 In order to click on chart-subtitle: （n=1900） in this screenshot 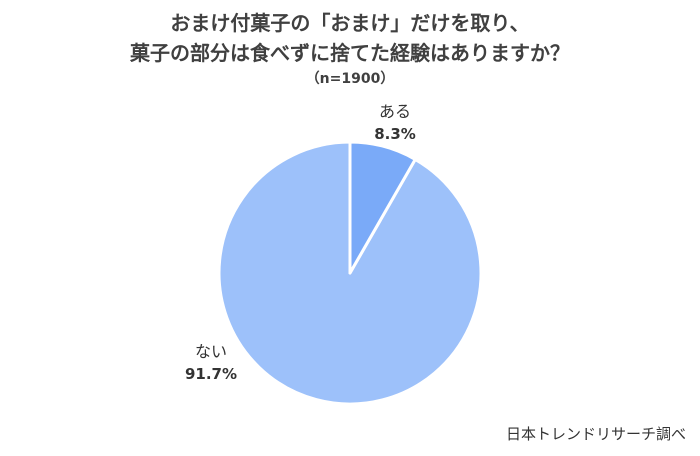, I will do `click(350, 79)`.